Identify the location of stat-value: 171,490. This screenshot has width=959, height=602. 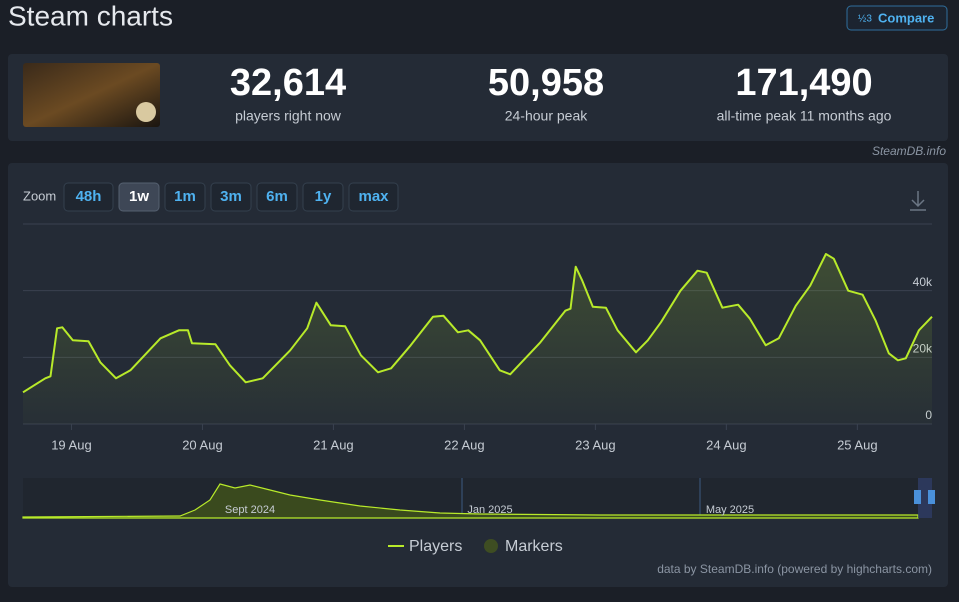
(803, 83).